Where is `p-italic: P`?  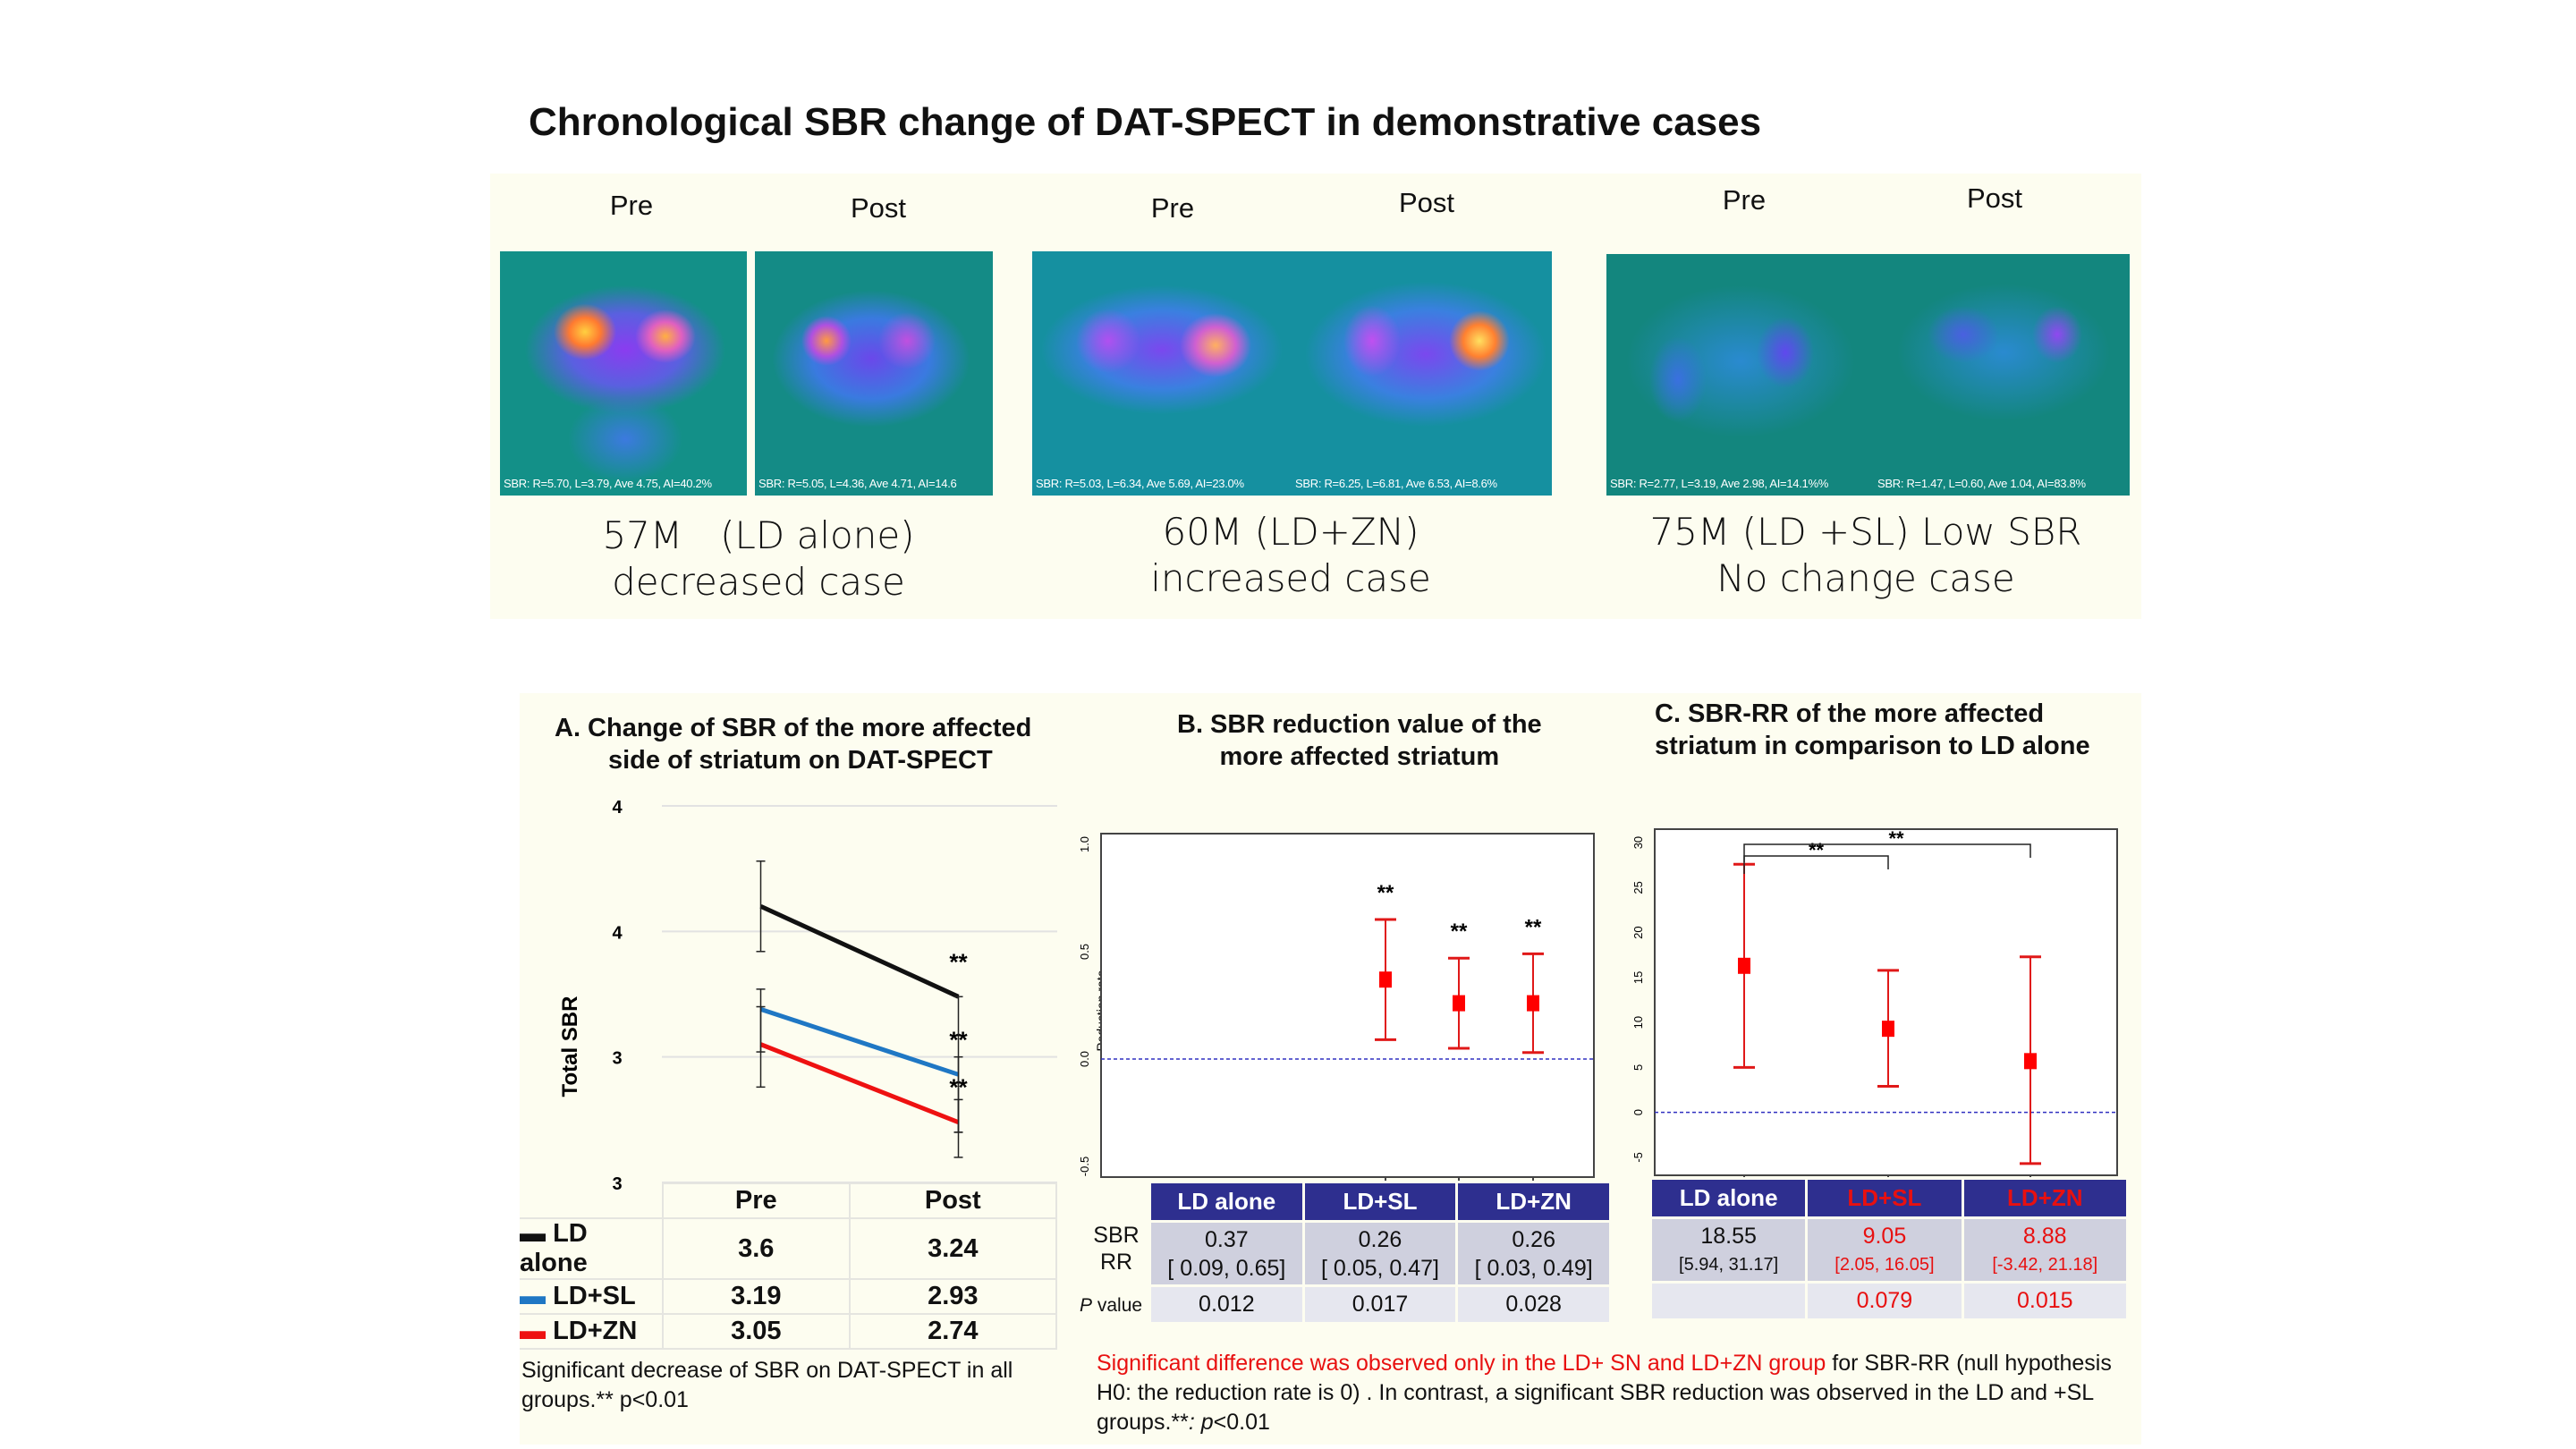 p-italic: P is located at coordinates (1086, 1305).